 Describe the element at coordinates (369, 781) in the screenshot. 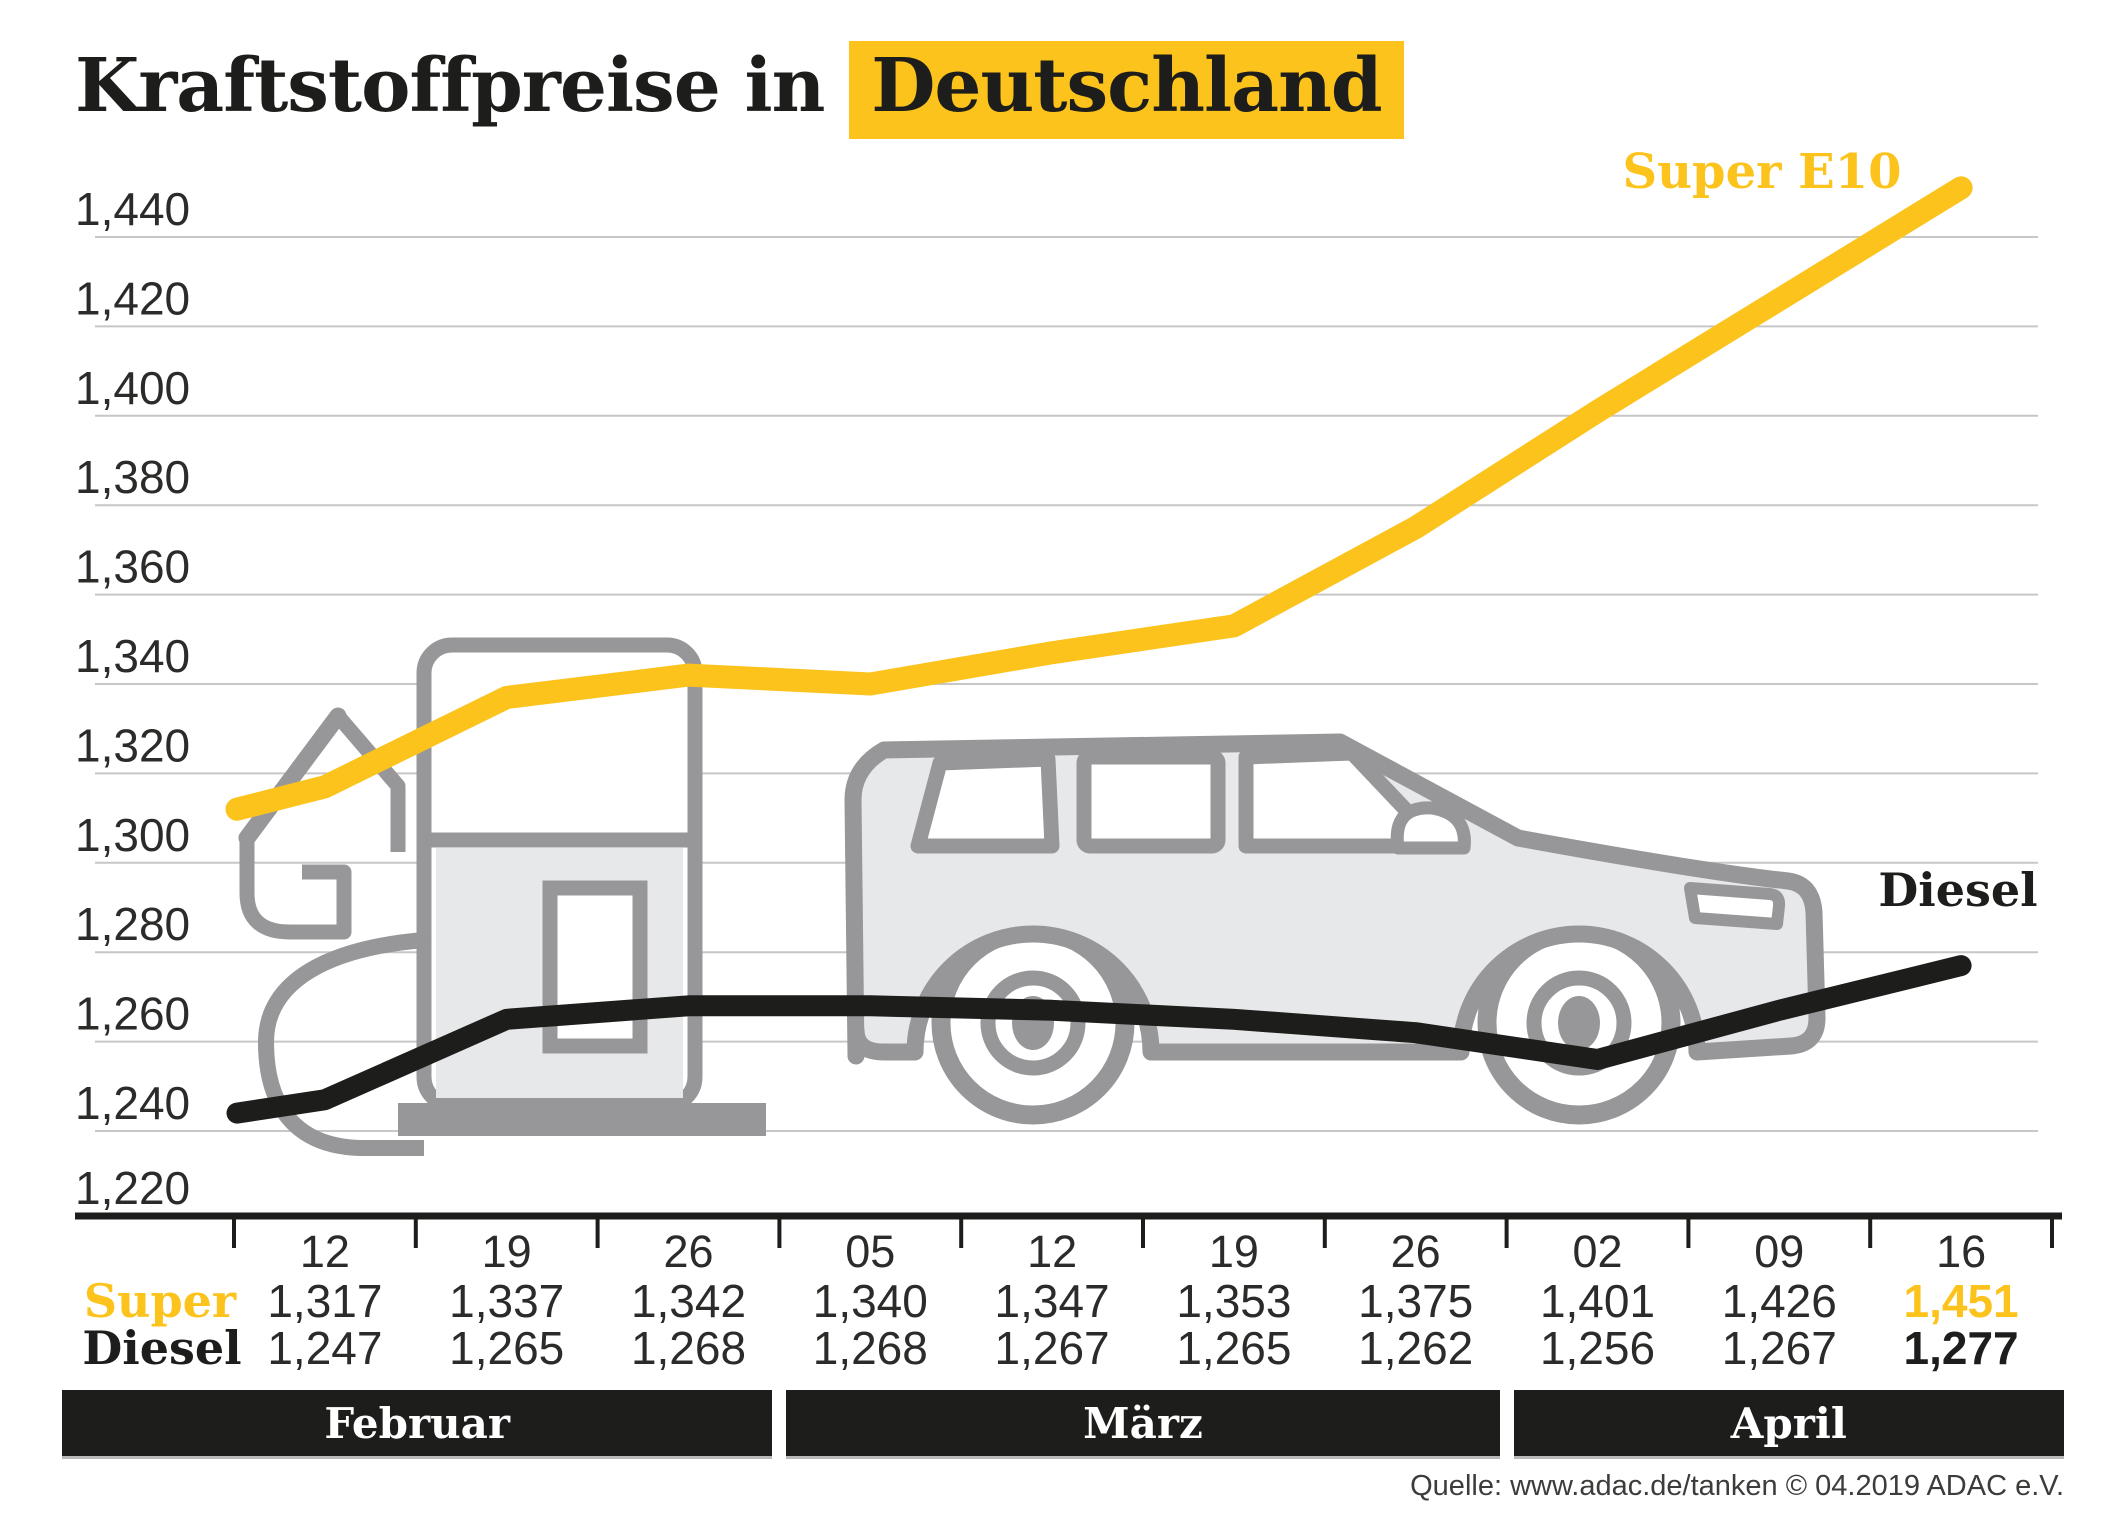

I see `pump-nozzle-spout` at that location.